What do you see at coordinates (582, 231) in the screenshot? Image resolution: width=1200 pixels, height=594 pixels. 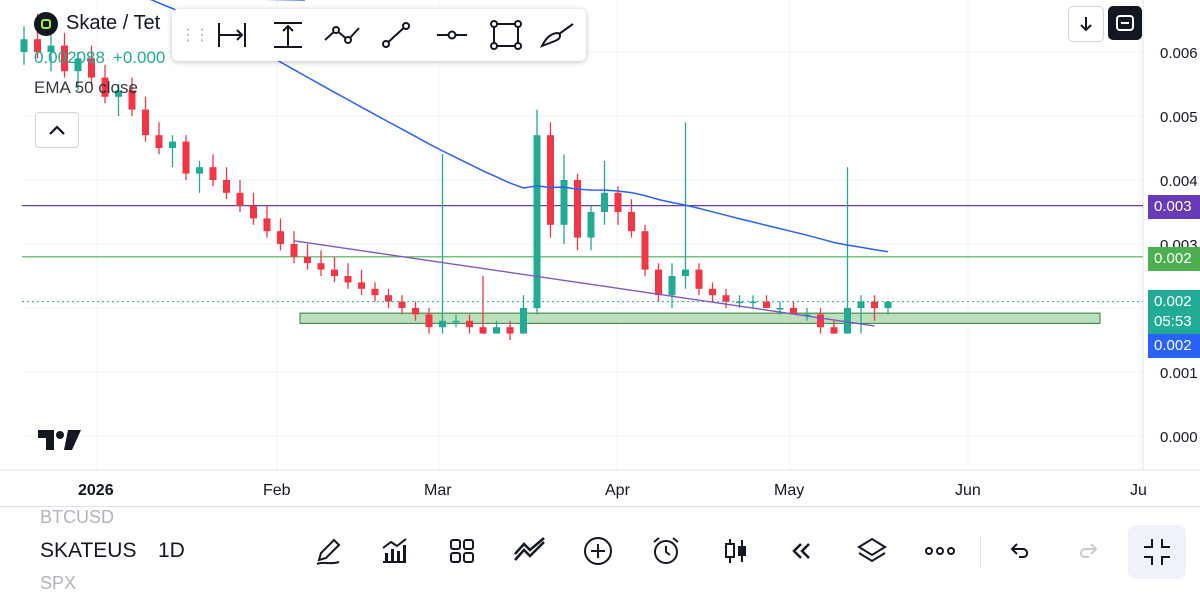 I see `horizontal-levels` at bounding box center [582, 231].